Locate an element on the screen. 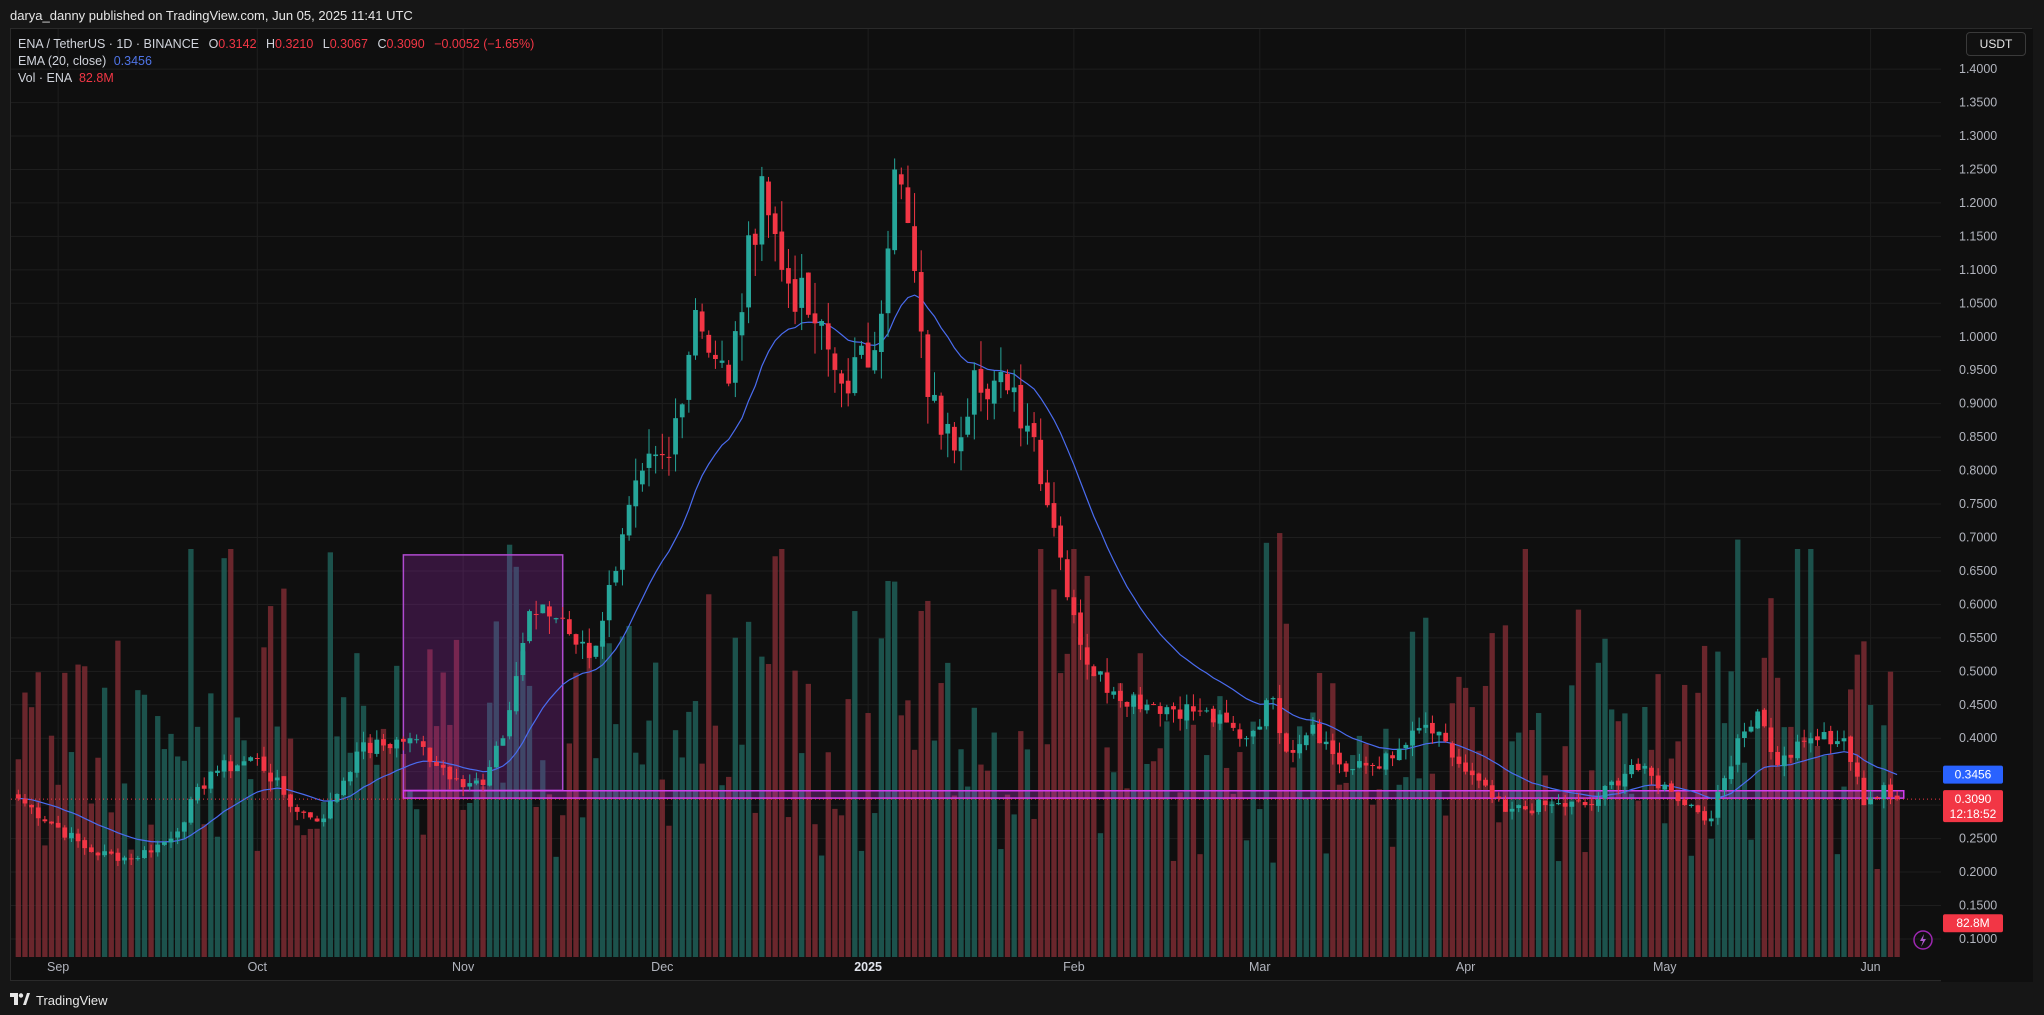 Image resolution: width=2044 pixels, height=1015 pixels. price-tick-label: 0.5500 is located at coordinates (1978, 638).